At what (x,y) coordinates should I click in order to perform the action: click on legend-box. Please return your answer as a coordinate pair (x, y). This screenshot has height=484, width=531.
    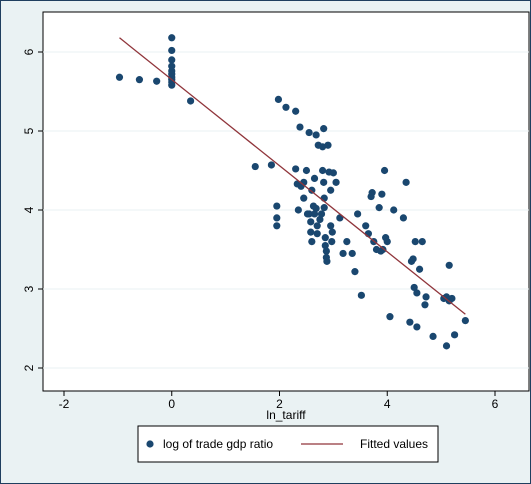
    Looking at the image, I should click on (288, 444).